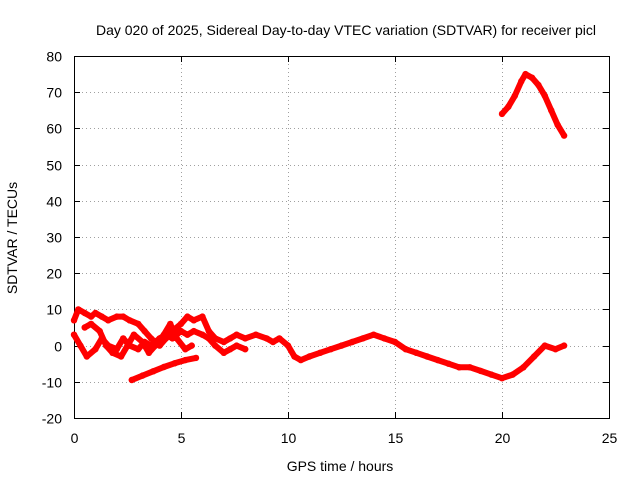 The height and width of the screenshot is (480, 640). I want to click on y-tick-label: 70, so click(54, 93).